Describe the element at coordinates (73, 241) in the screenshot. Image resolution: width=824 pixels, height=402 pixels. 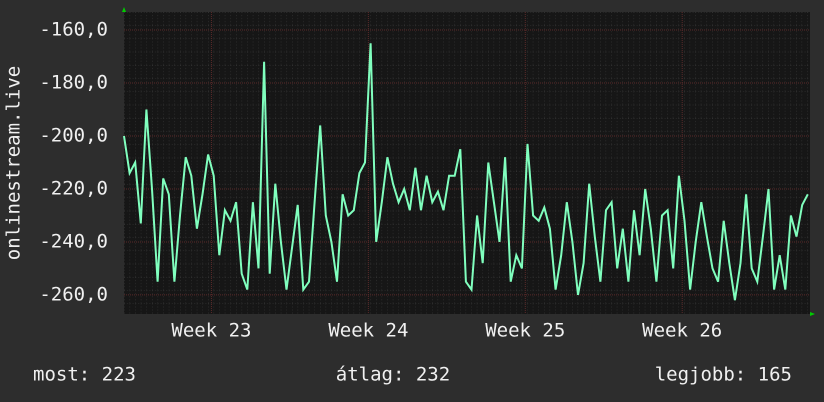
I see `y-tick-label: -240,0` at that location.